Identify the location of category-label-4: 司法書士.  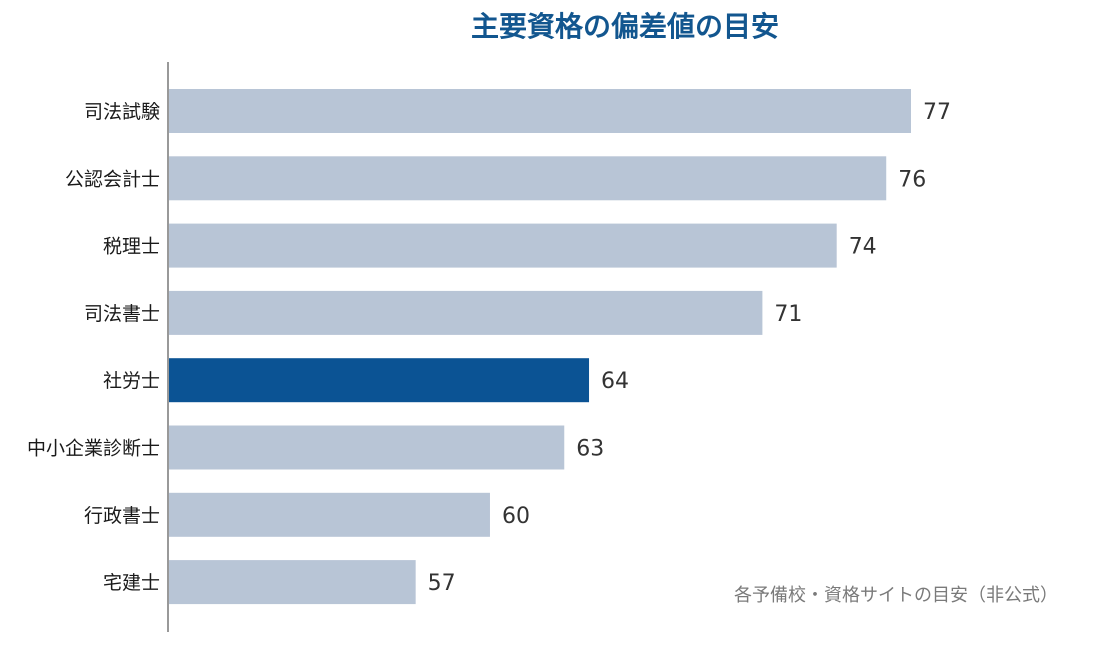
(122, 314).